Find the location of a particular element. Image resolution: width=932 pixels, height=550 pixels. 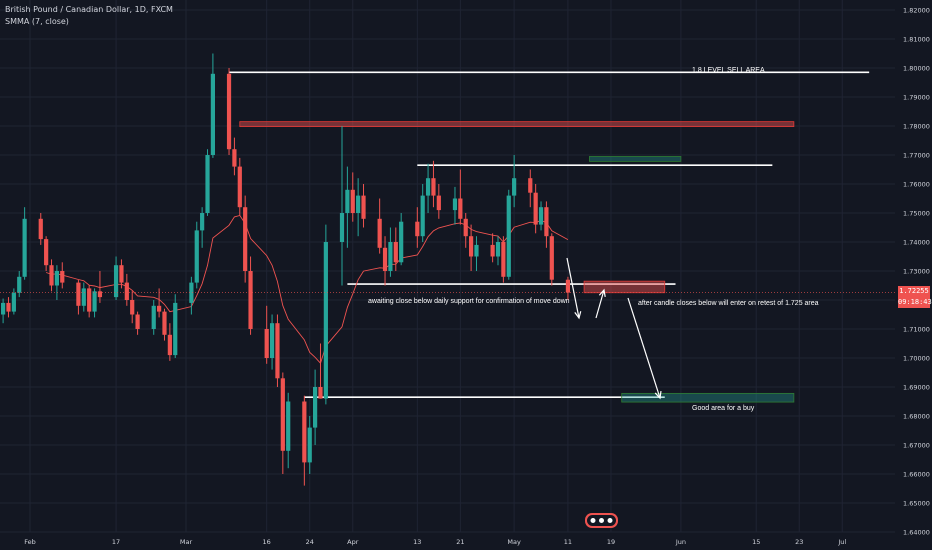

price-tick-label: 1.73000 is located at coordinates (916, 272).